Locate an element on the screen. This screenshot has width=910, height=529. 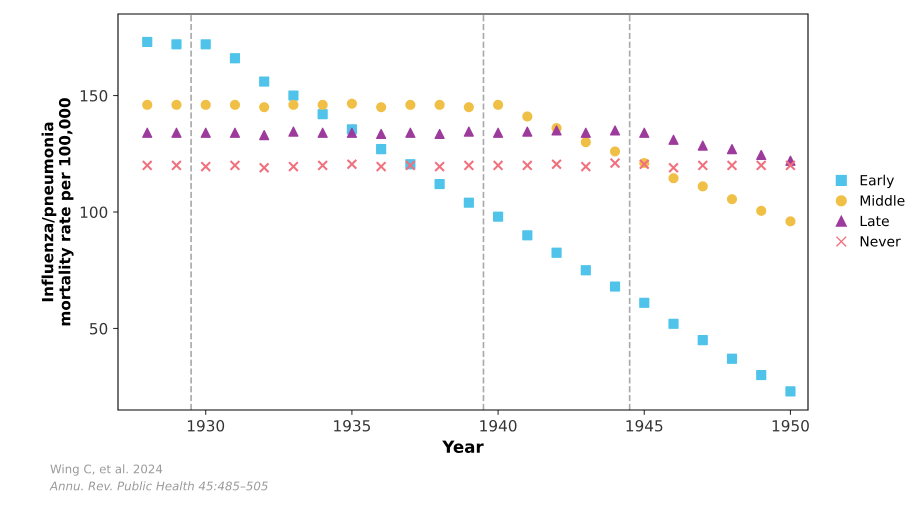
text: Annu. Rev. Public Health 45:485–505 is located at coordinates (158, 485).